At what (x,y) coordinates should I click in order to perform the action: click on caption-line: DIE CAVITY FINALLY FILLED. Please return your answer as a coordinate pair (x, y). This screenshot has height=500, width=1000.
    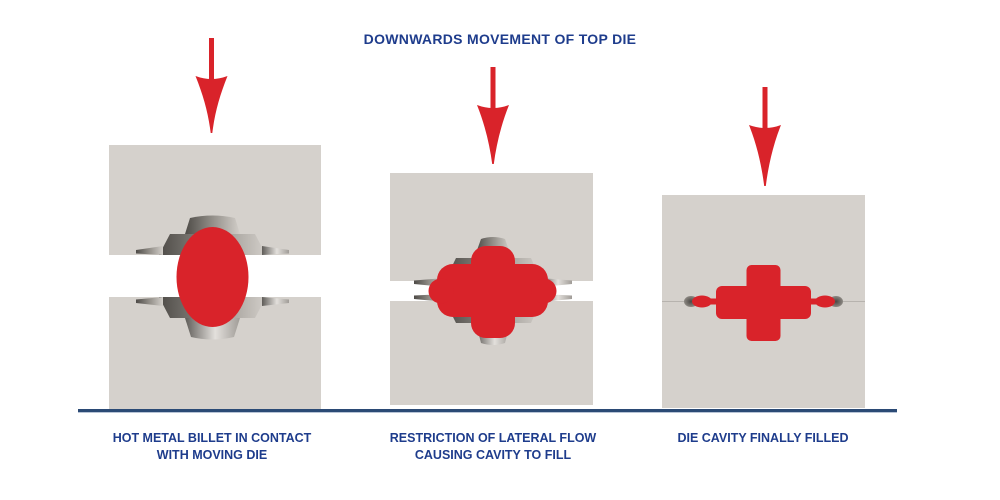
    Looking at the image, I should click on (763, 438).